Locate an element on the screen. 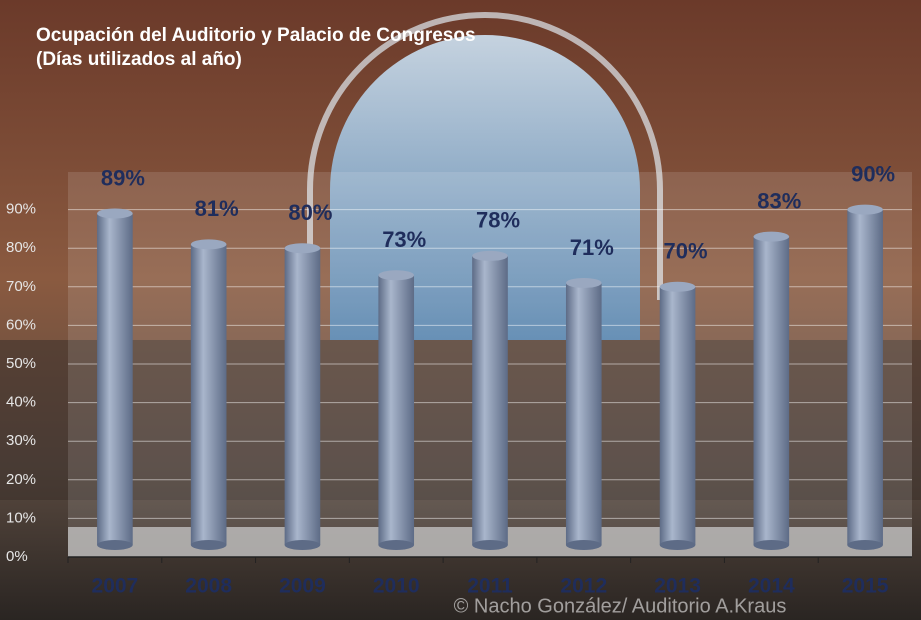 This screenshot has height=620, width=921. x-tick-label: 2013 is located at coordinates (677, 586).